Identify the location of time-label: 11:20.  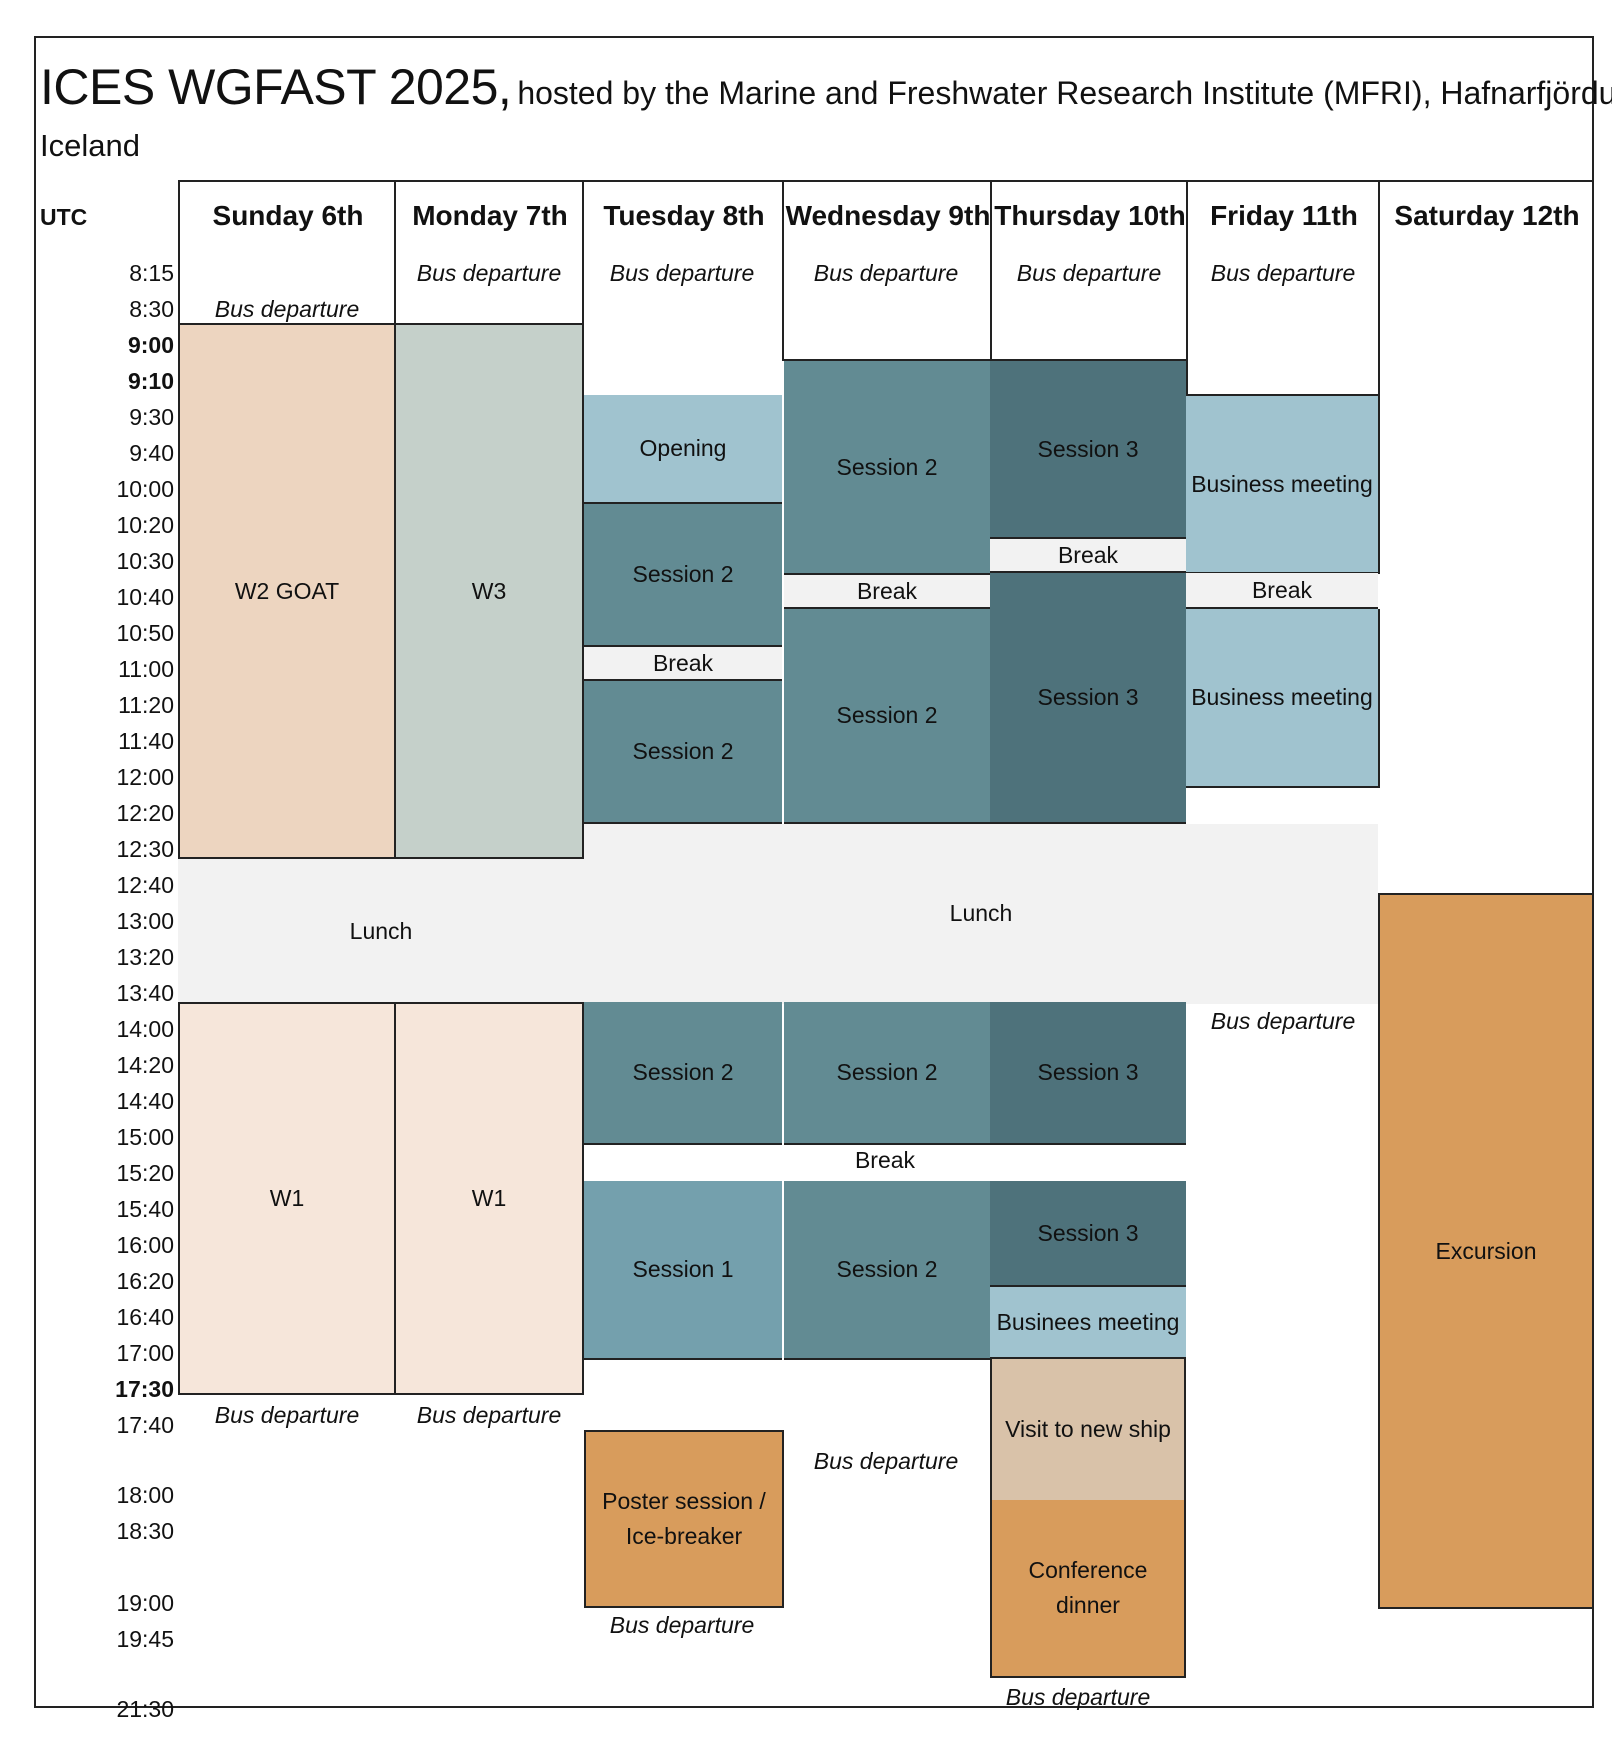
(146, 705).